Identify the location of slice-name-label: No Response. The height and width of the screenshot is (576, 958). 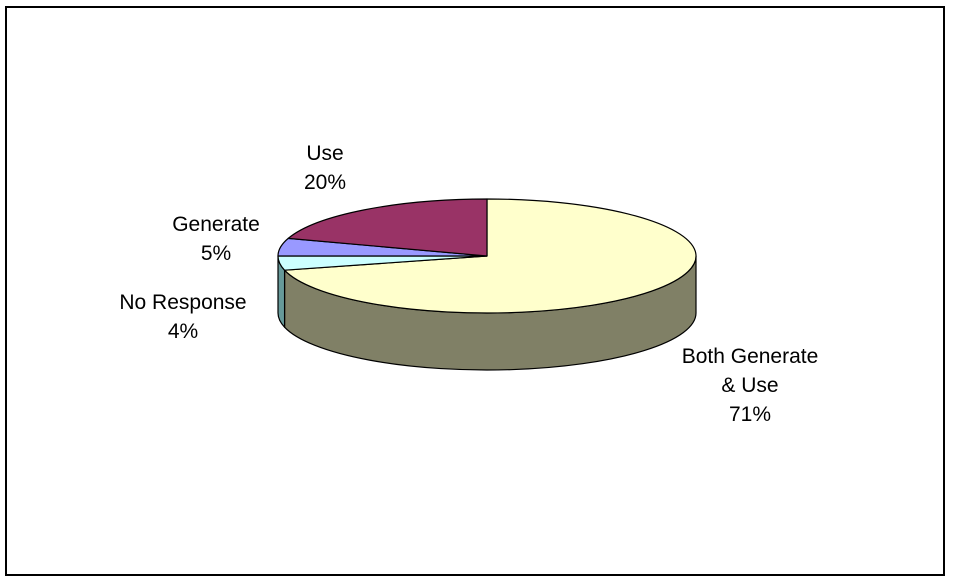
(182, 302).